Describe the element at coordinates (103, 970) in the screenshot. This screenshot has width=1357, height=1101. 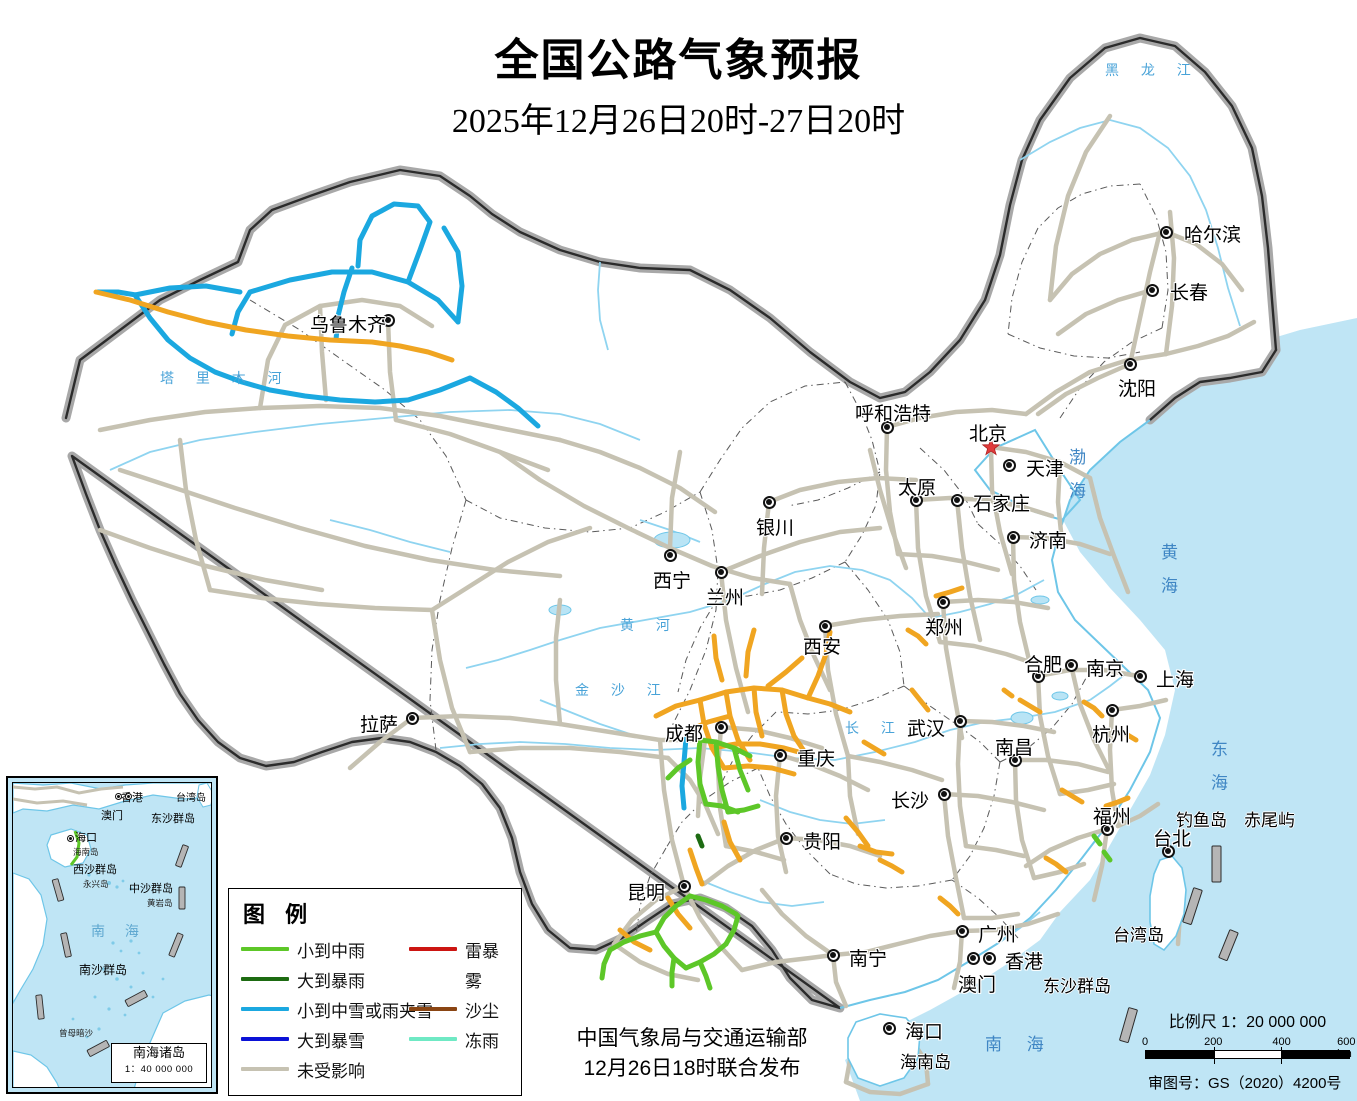
I see `inset-place-label: 南沙群岛` at that location.